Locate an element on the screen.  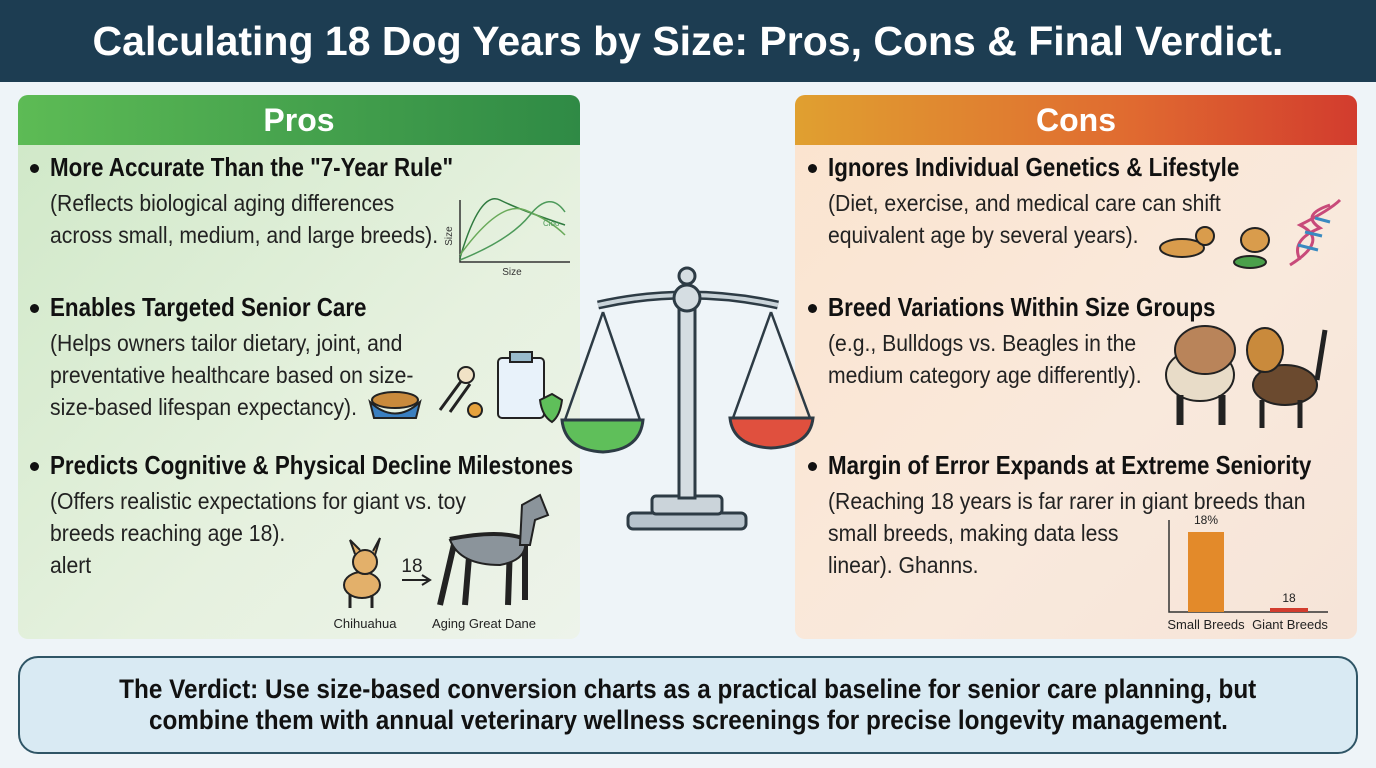
lifestyle-icons is located at coordinates (1250, 233).